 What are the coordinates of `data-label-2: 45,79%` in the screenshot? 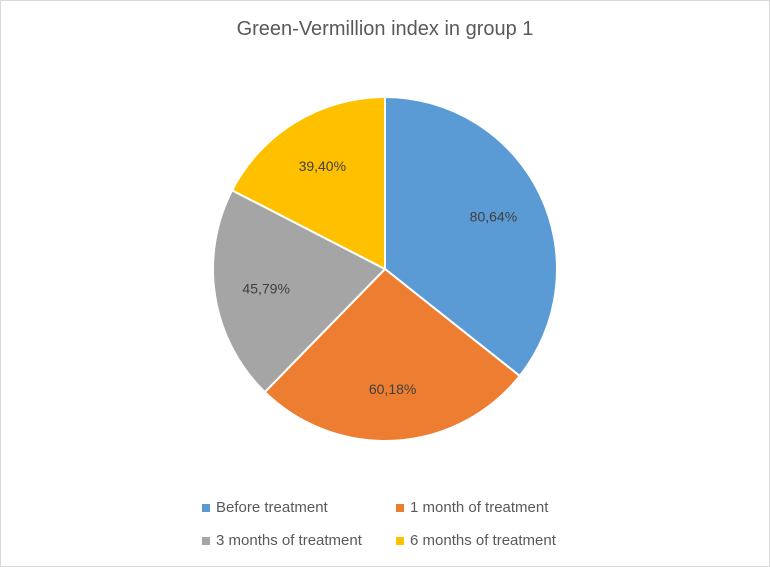 It's located at (265, 288).